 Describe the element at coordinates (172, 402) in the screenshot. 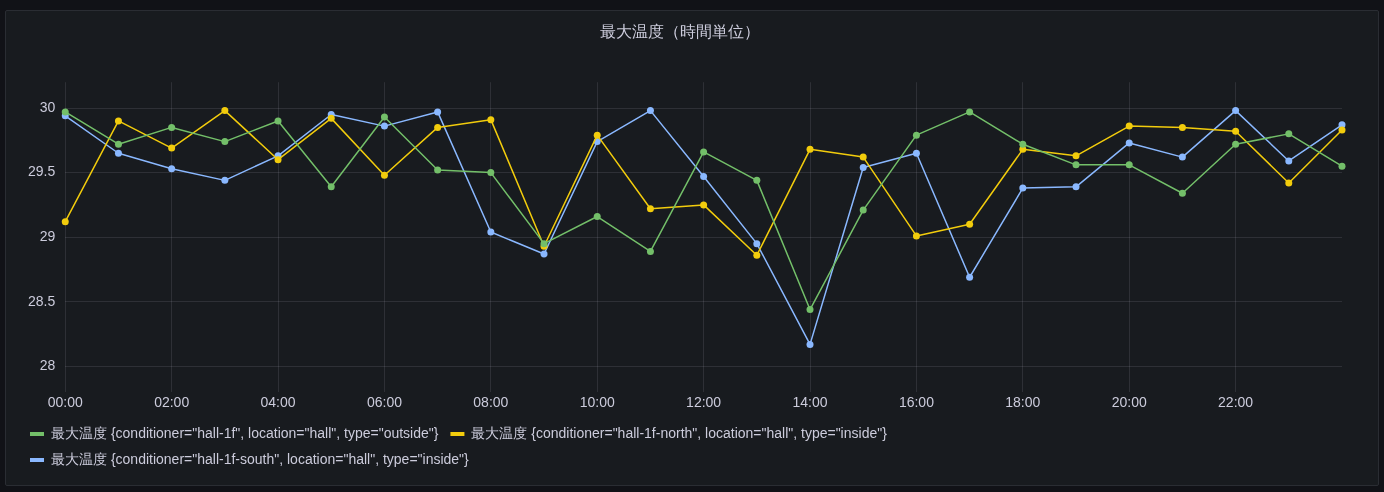

I see `x-tick-label: 02:00` at that location.